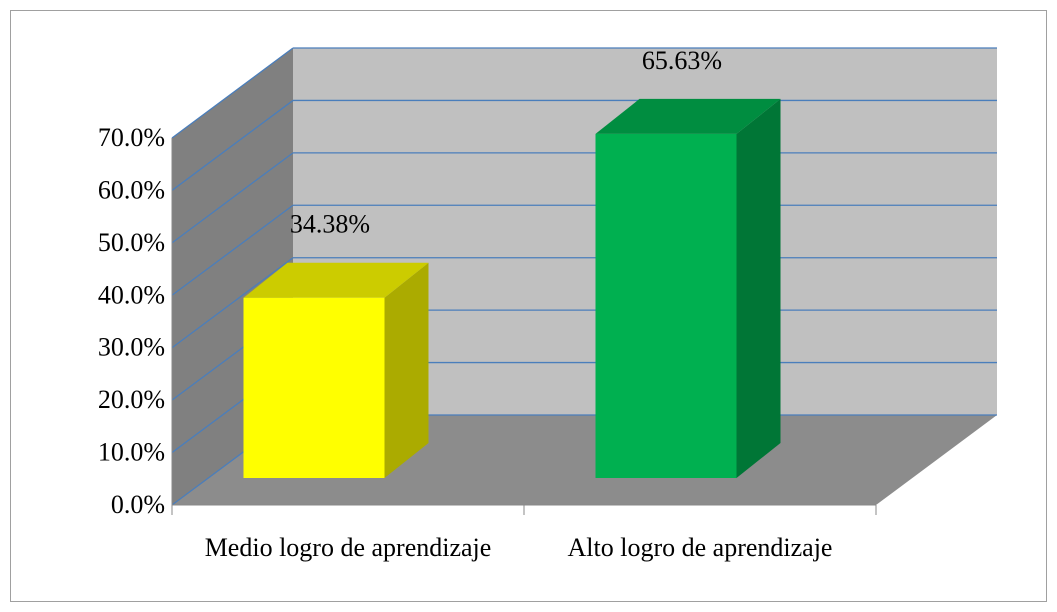  Describe the element at coordinates (348, 547) in the screenshot. I see `x-tick-label: Medio logro de aprendizaje` at that location.